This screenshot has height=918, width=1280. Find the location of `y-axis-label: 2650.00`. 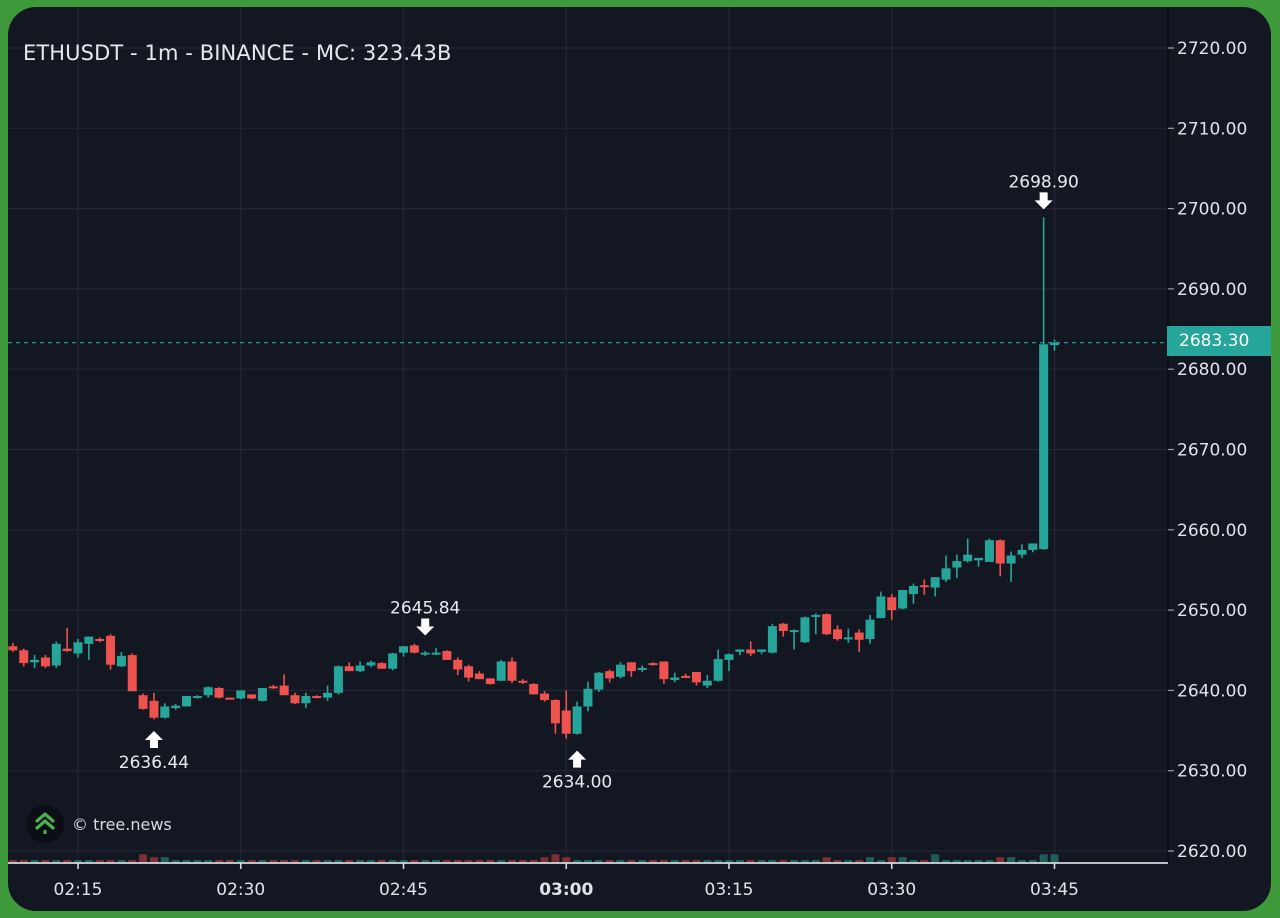

y-axis-label: 2650.00 is located at coordinates (1212, 611).